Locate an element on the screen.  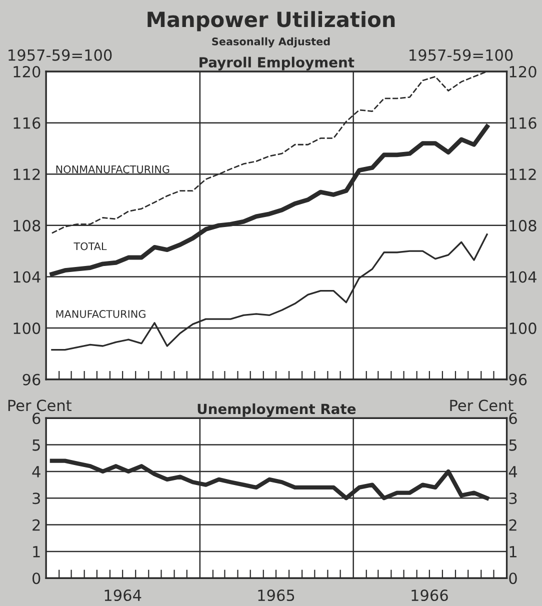
y2-axis-title: Per Cent is located at coordinates (482, 406).